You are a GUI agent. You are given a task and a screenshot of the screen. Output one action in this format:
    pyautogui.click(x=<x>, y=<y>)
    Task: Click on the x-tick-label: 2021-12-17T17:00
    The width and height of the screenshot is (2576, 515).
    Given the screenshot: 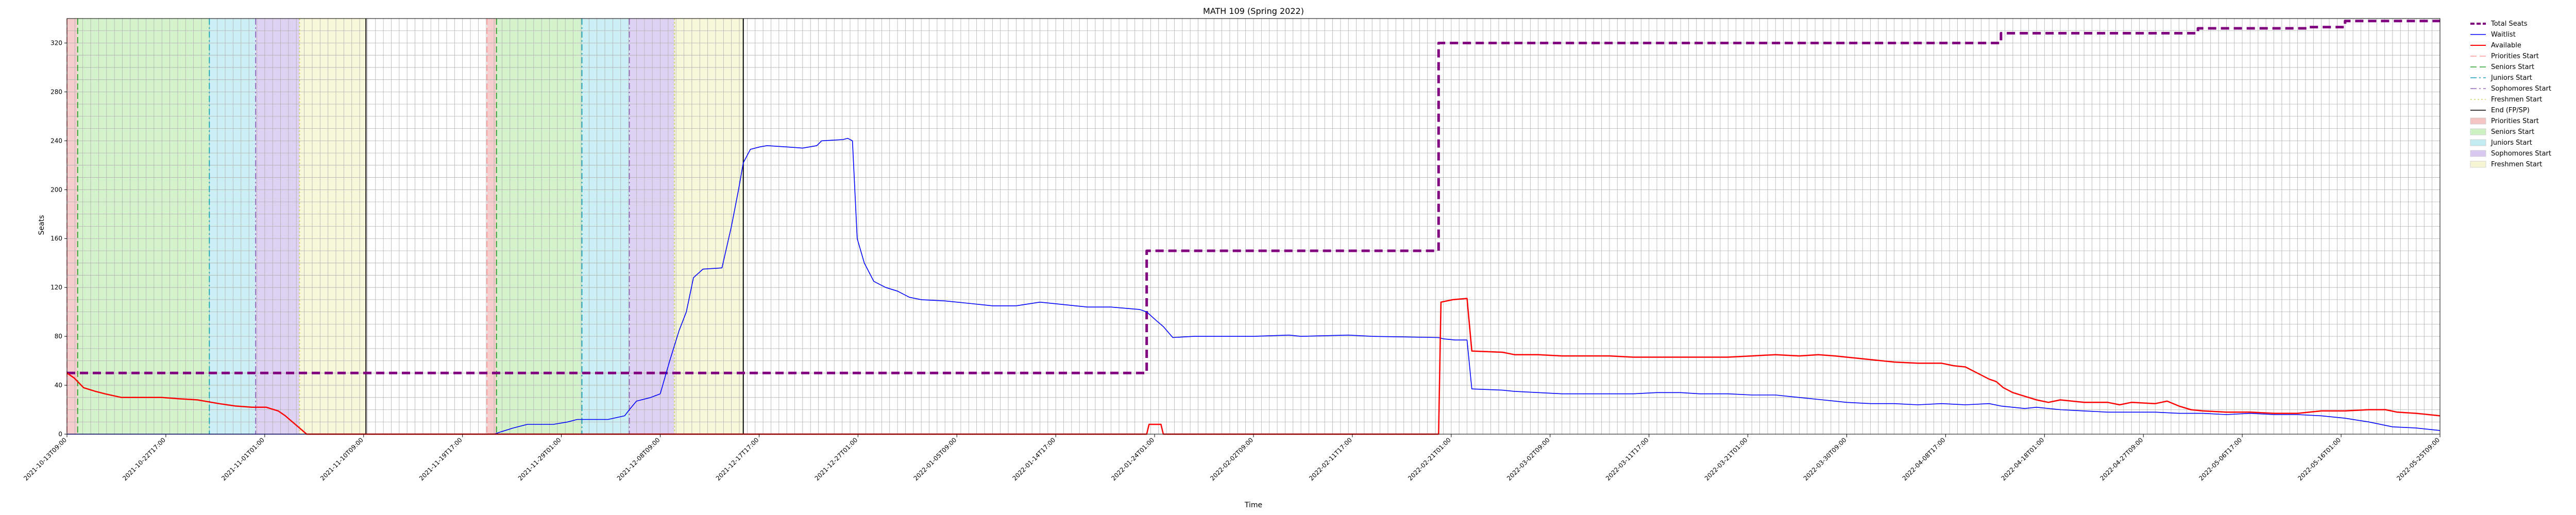 What is the action you would take?
    pyautogui.click(x=737, y=459)
    